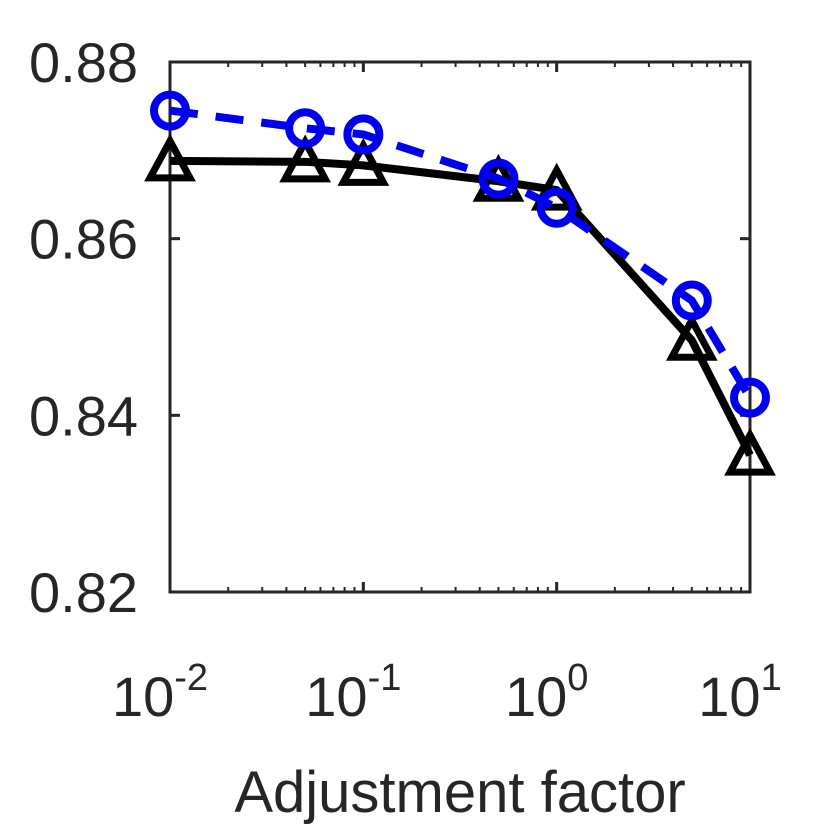 The image size is (830, 830). What do you see at coordinates (546, 692) in the screenshot?
I see `x-tick-label: 10⁰` at bounding box center [546, 692].